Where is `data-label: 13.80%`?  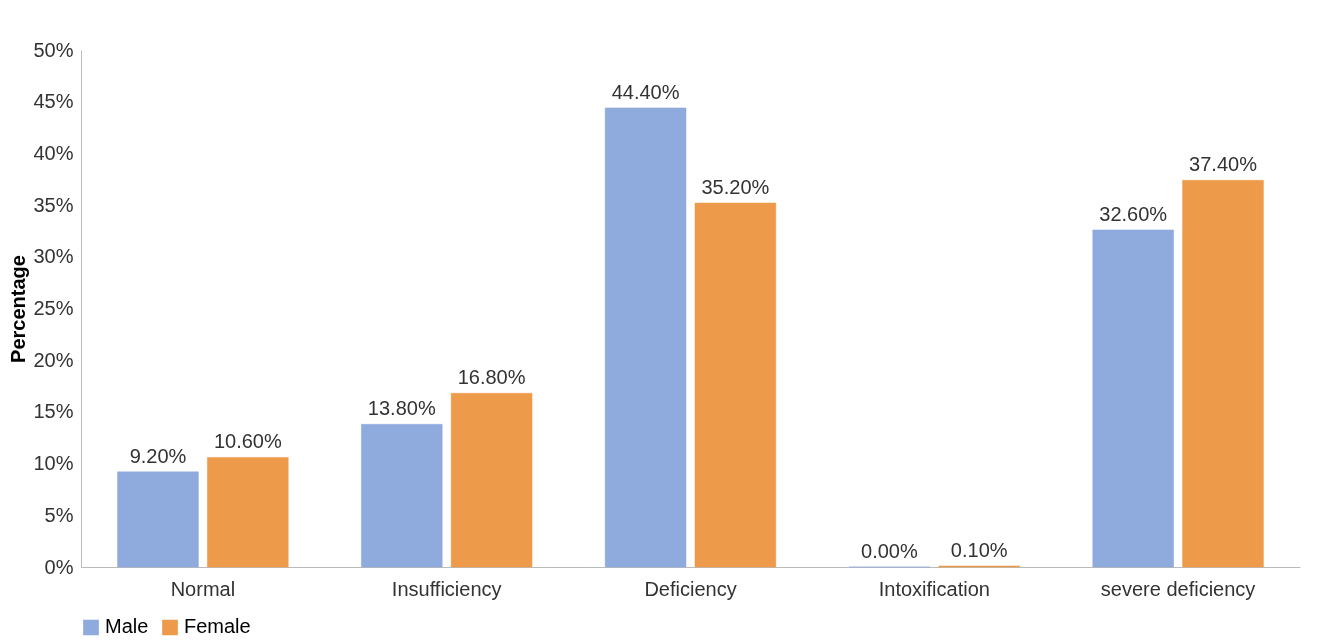 data-label: 13.80% is located at coordinates (401, 408).